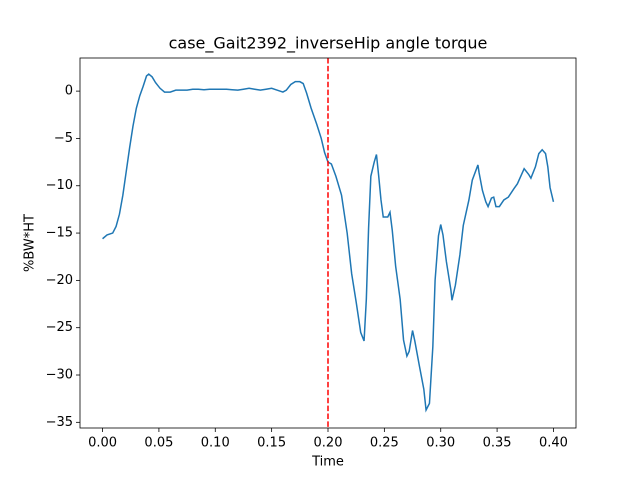  What do you see at coordinates (440, 443) in the screenshot?
I see `x-tick-label: 0.30` at bounding box center [440, 443].